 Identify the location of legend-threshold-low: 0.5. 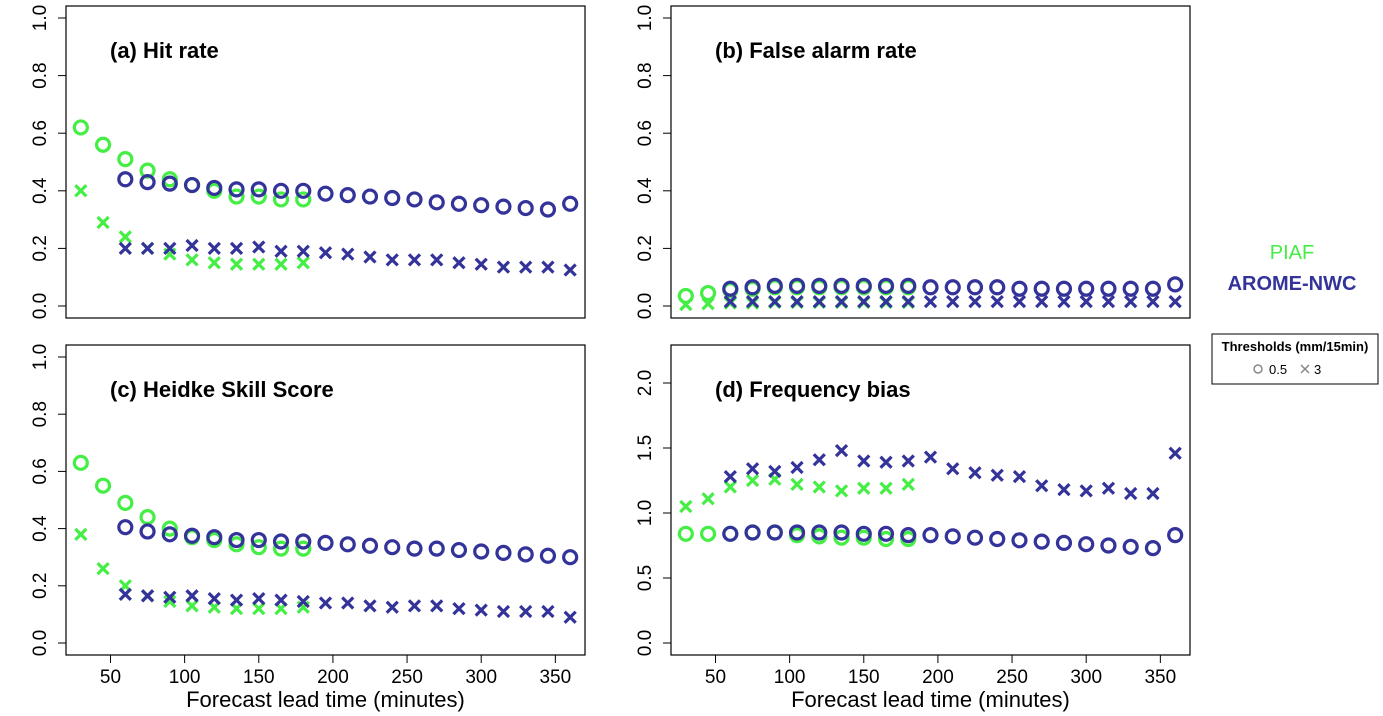
(1278, 369).